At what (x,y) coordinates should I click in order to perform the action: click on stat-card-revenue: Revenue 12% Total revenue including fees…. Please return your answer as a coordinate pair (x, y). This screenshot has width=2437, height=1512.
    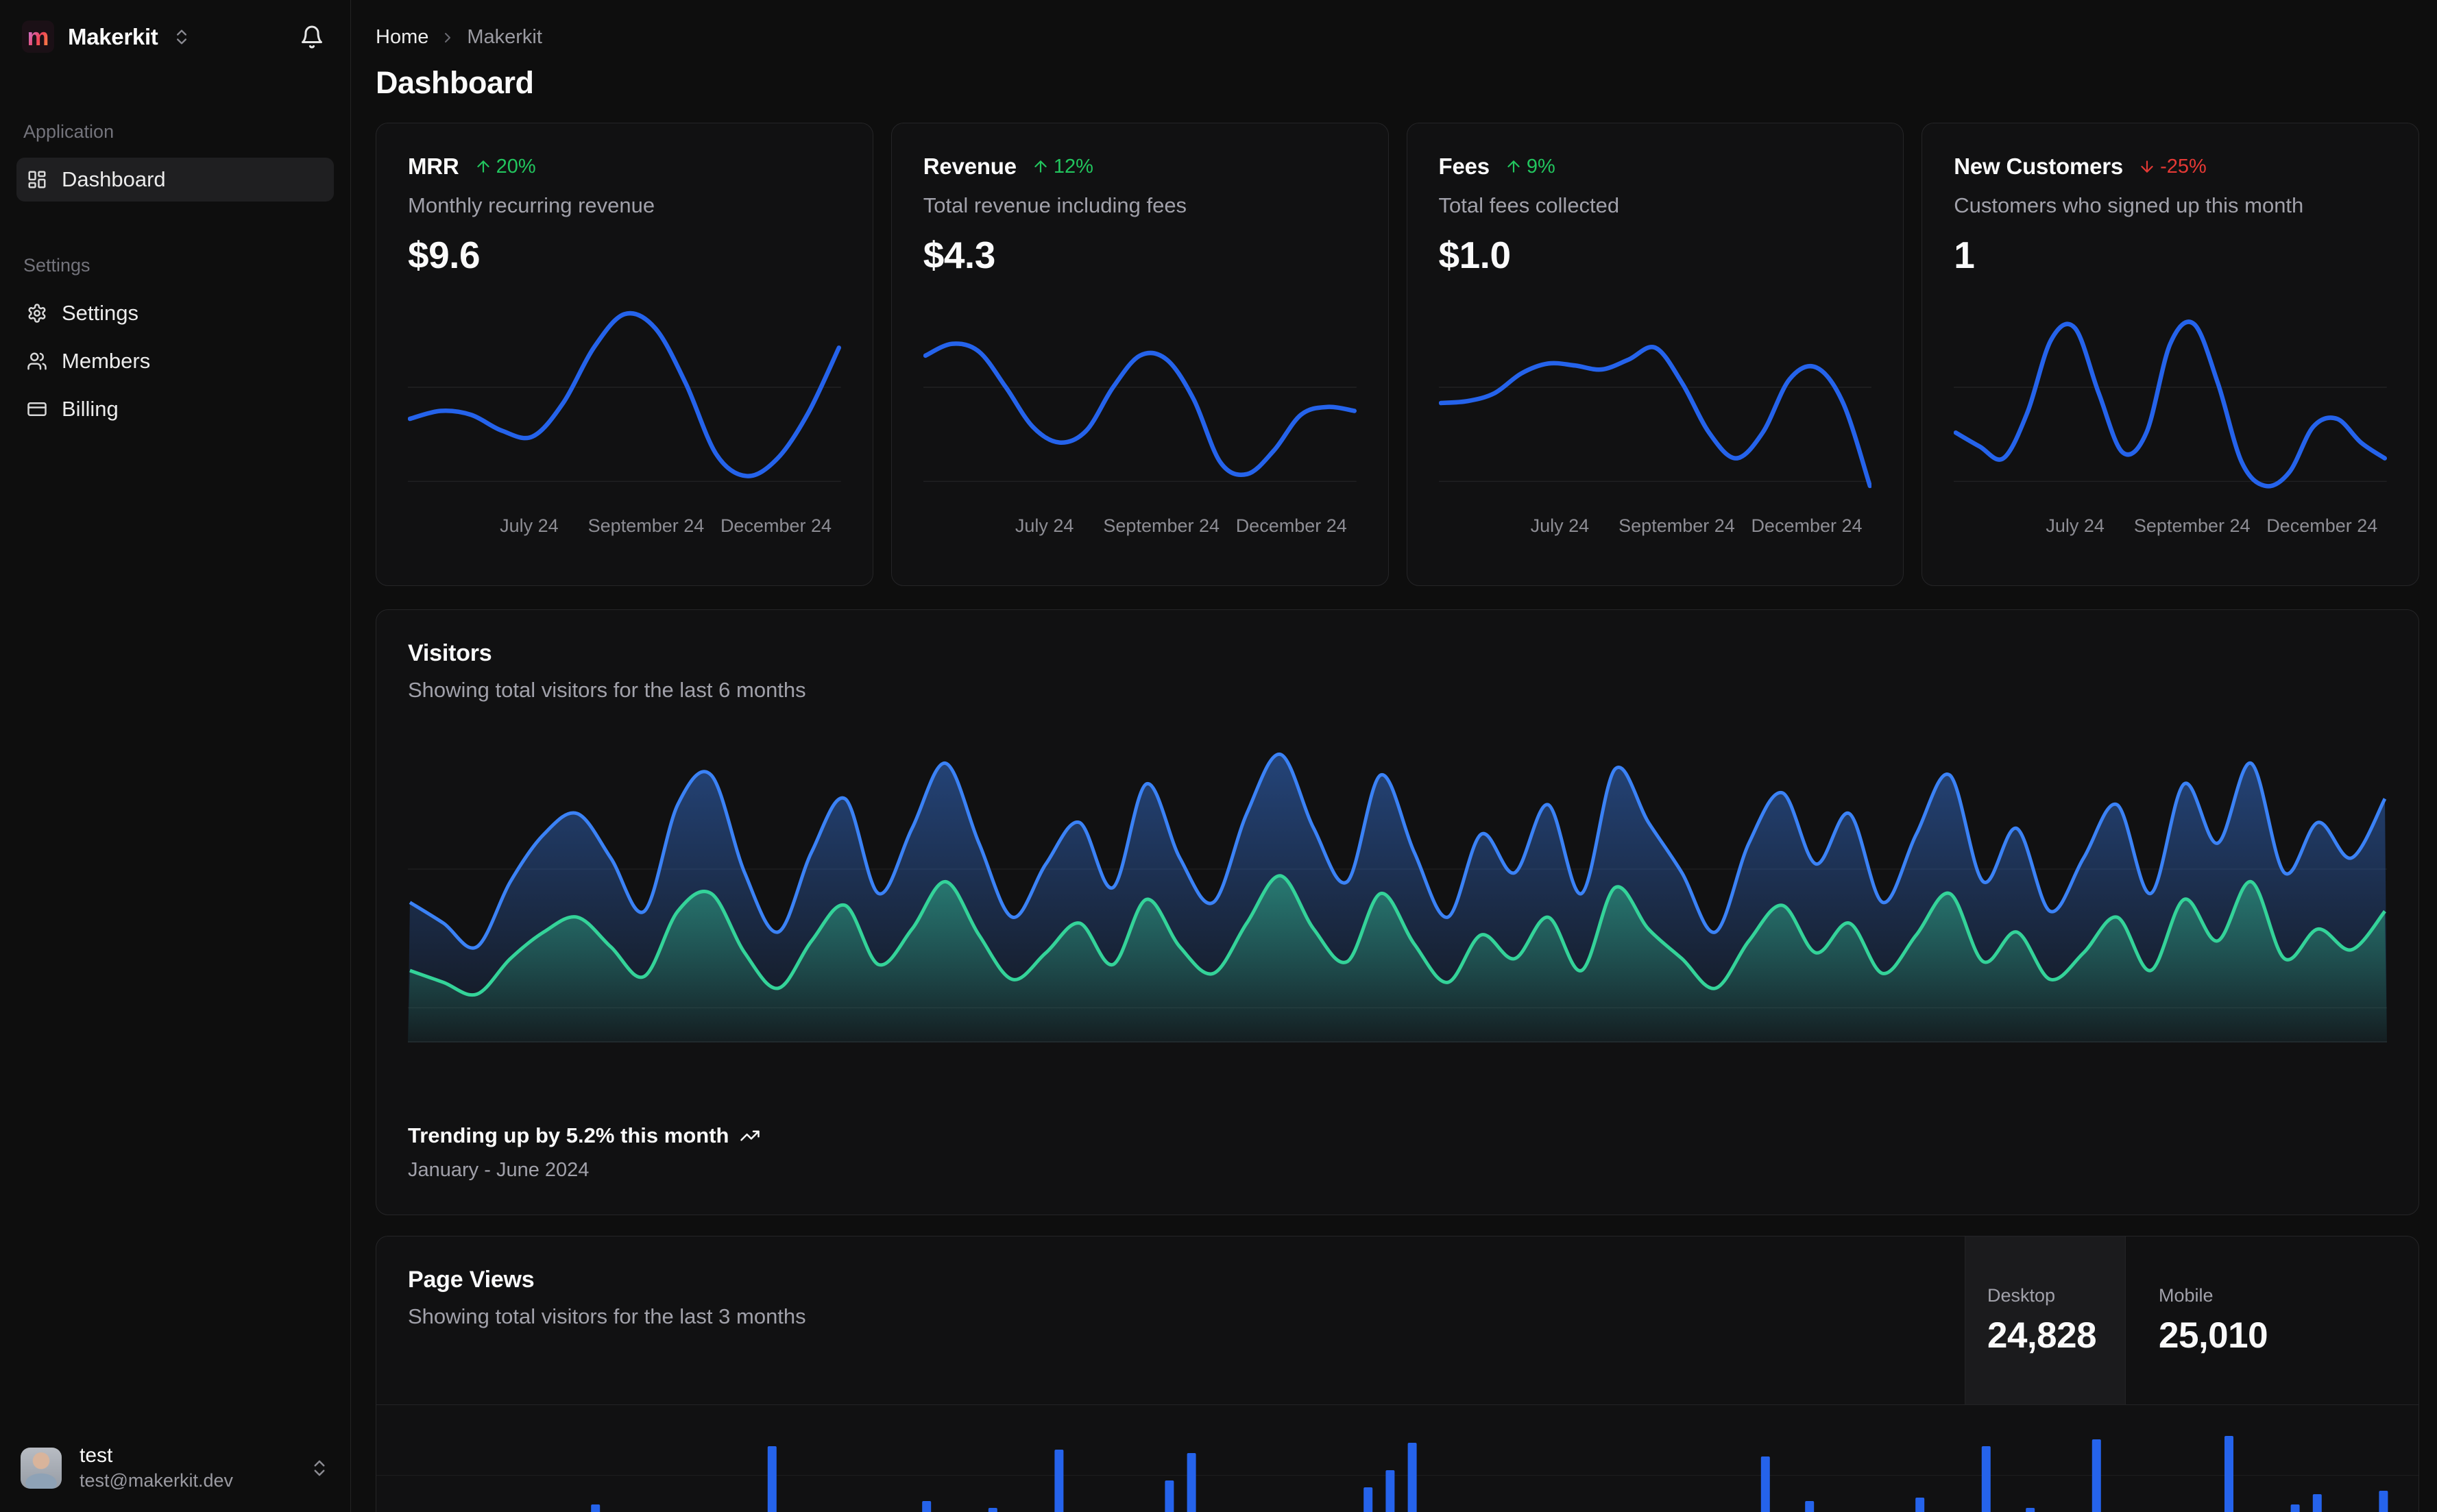
    Looking at the image, I should click on (1139, 355).